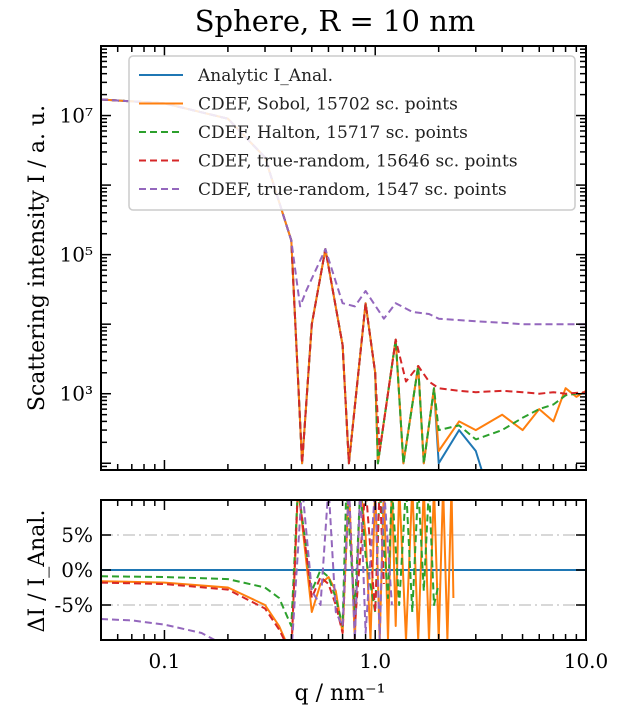 Image resolution: width=618 pixels, height=709 pixels. What do you see at coordinates (335, 21) in the screenshot?
I see `chart-title: Sphere, R = 10 nm` at bounding box center [335, 21].